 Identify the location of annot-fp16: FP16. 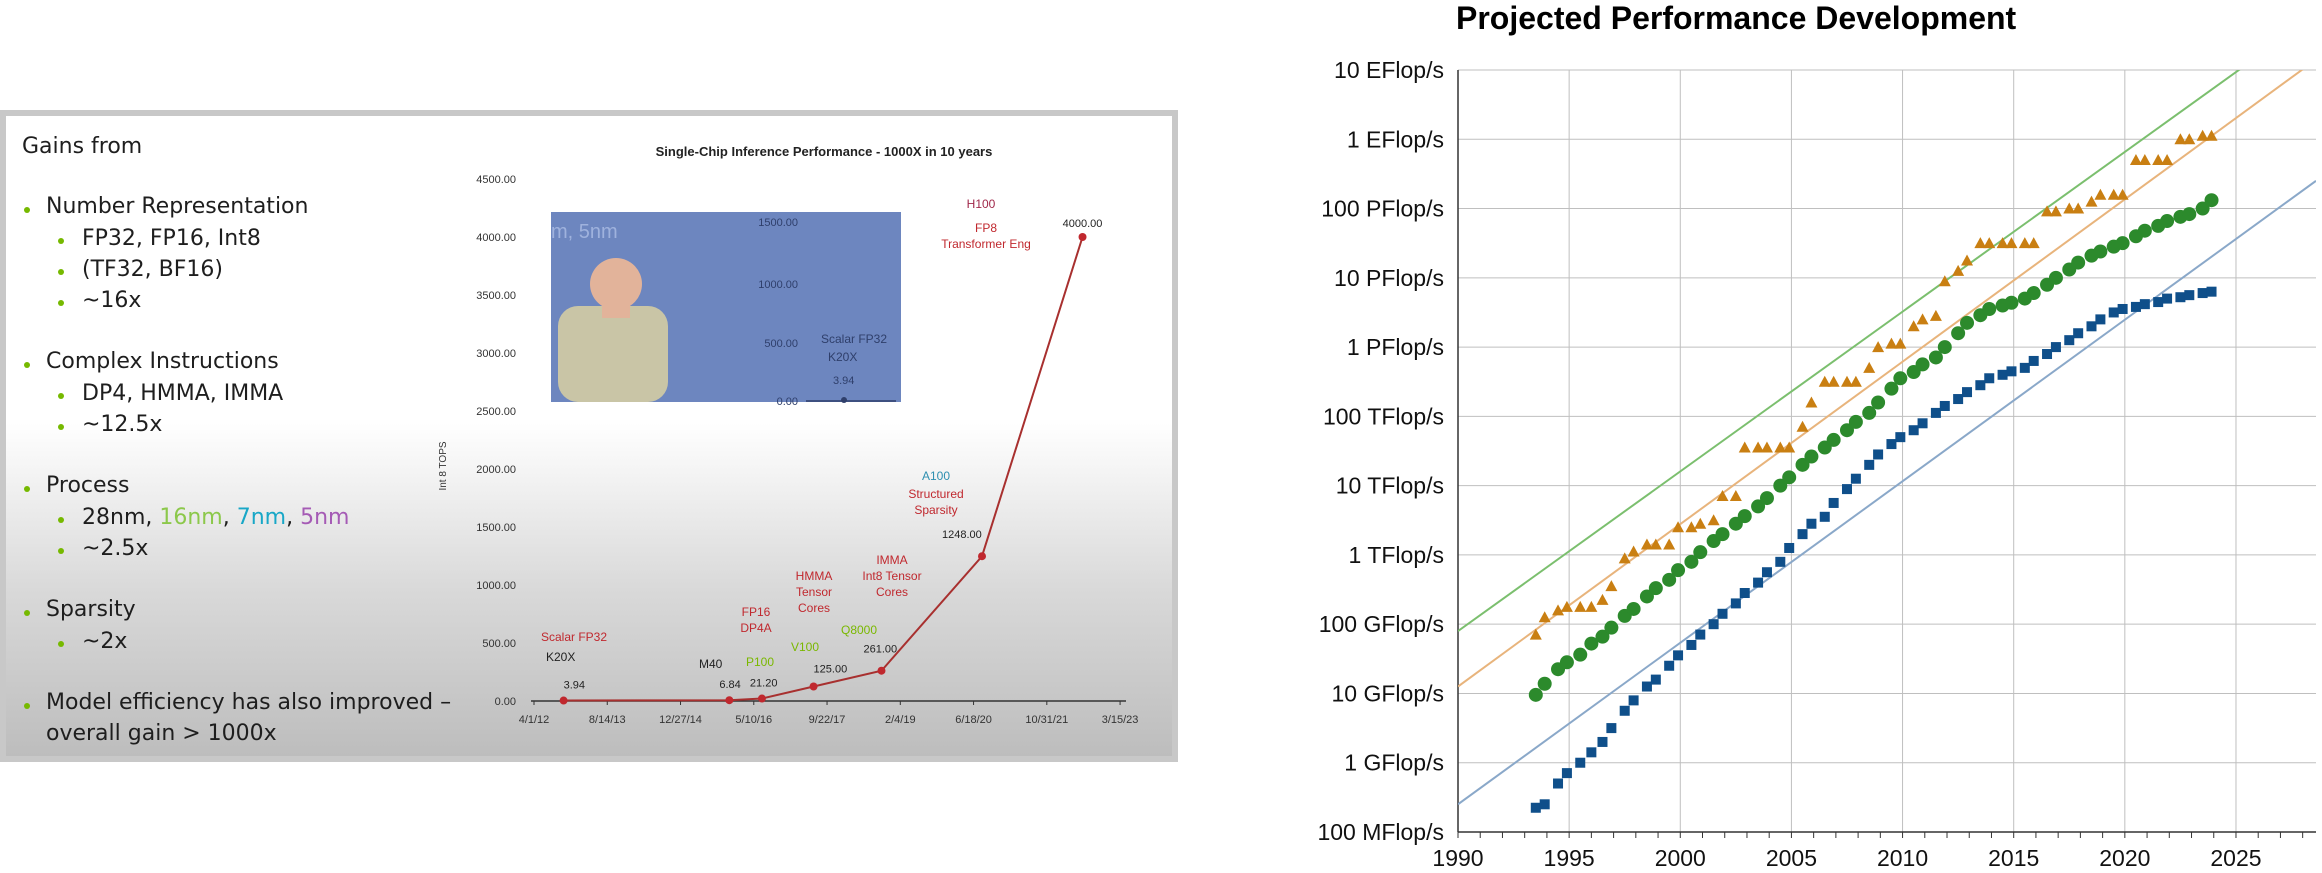
(756, 612).